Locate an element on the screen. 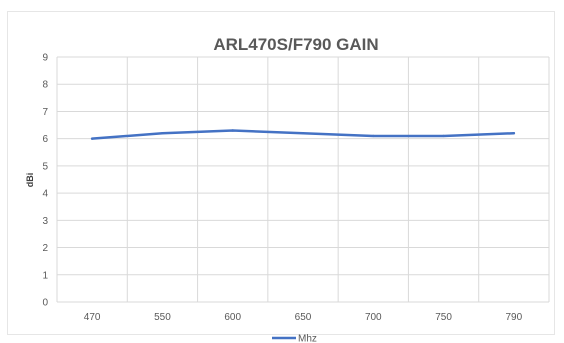 This screenshot has height=343, width=564. x-tick-label: 650 is located at coordinates (303, 317).